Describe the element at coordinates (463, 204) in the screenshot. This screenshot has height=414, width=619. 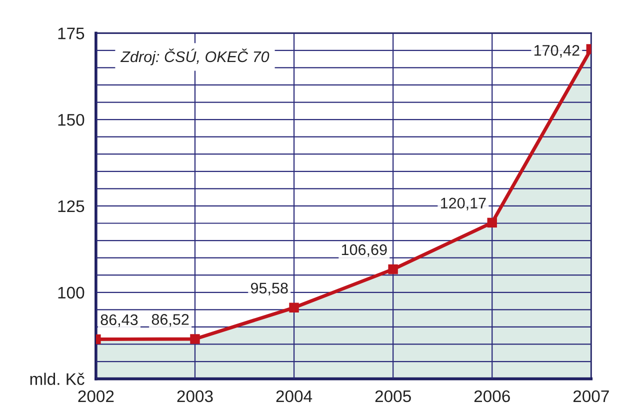
I see `data-label: 120,17` at that location.